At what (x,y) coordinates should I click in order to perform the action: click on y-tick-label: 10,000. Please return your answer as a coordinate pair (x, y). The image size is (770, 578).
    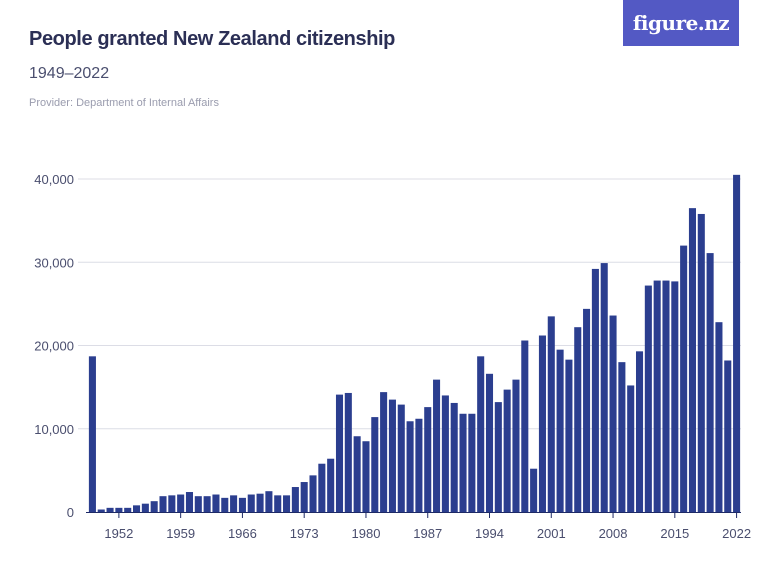
    Looking at the image, I should click on (54, 429).